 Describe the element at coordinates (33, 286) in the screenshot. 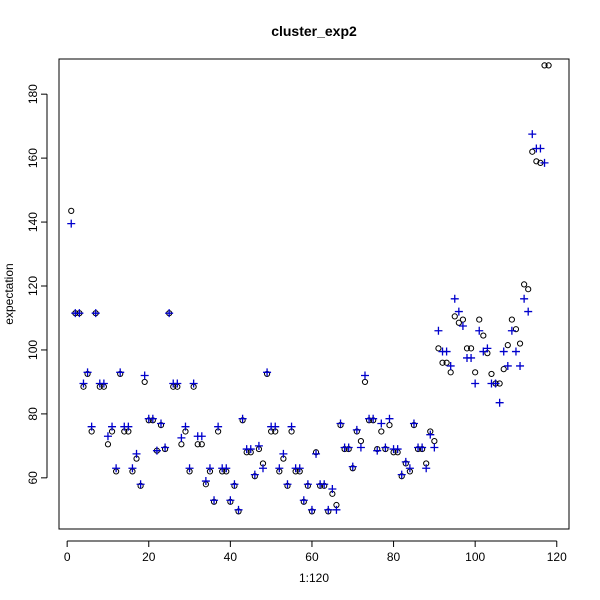

I see `y-tick-label: 120` at that location.